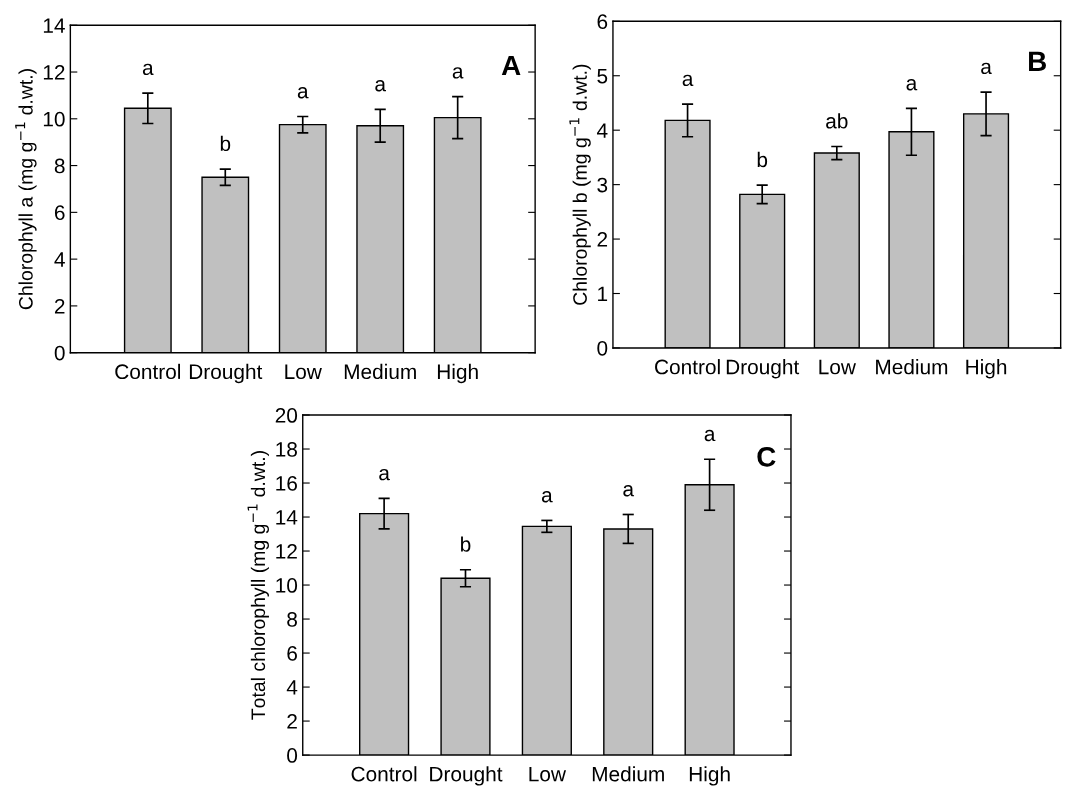  Describe the element at coordinates (286, 449) in the screenshot. I see `y-tick-label: 18` at that location.